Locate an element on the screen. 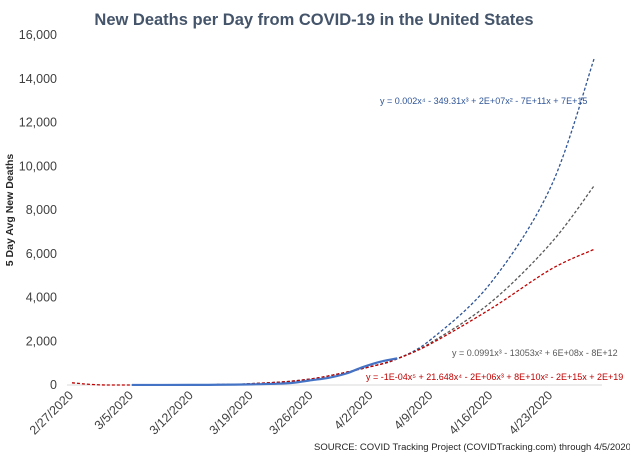 The width and height of the screenshot is (630, 457). trend-label-cubic: y = 0.0991x³ - 13053x² + 6E+08x - 8E+12 is located at coordinates (535, 353).